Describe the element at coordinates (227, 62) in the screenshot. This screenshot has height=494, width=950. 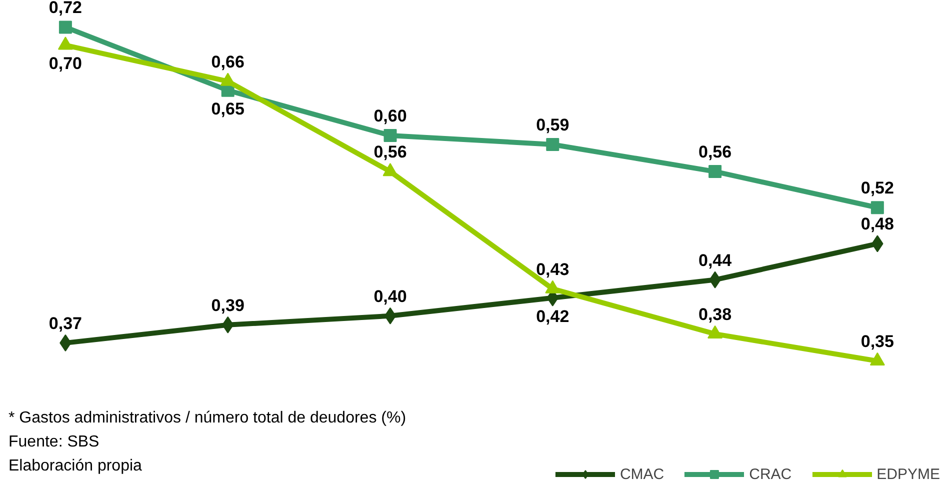
I see `data-label: 0,66` at that location.